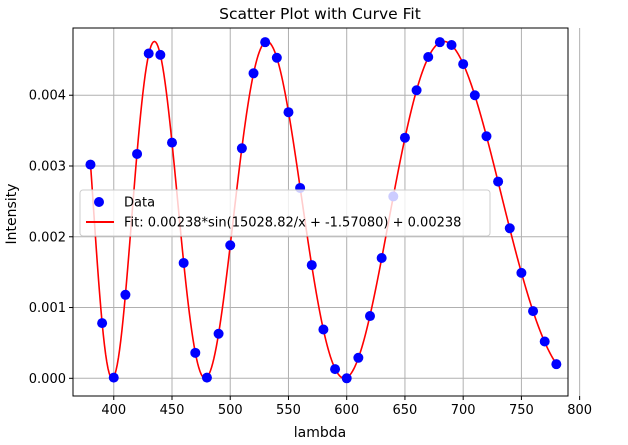 This screenshot has width=628, height=445. I want to click on legend-marker-data, so click(99, 202).